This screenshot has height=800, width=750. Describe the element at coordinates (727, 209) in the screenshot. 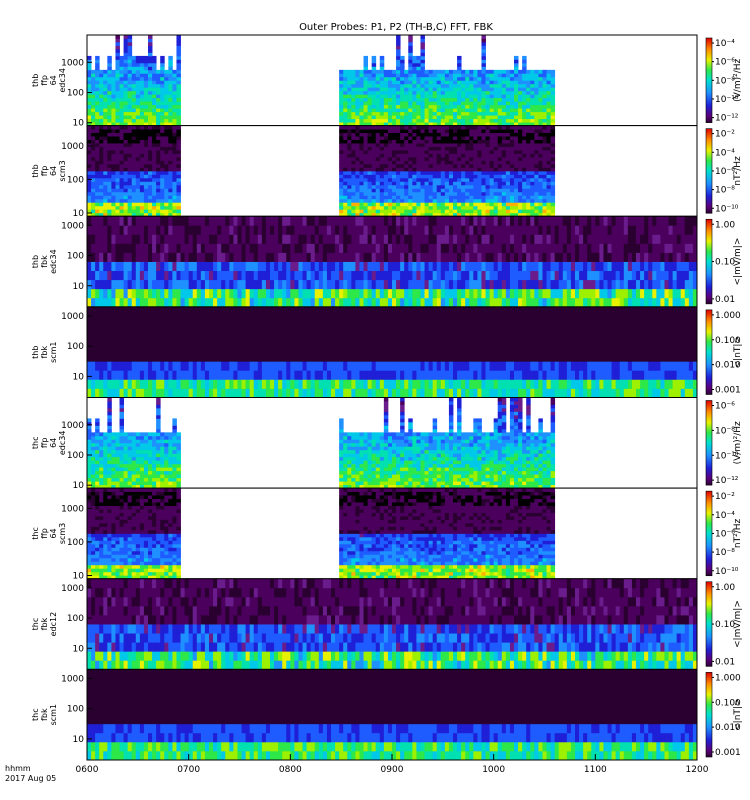

I see `colorbar-tick-label: 10⁻¹⁰` at that location.